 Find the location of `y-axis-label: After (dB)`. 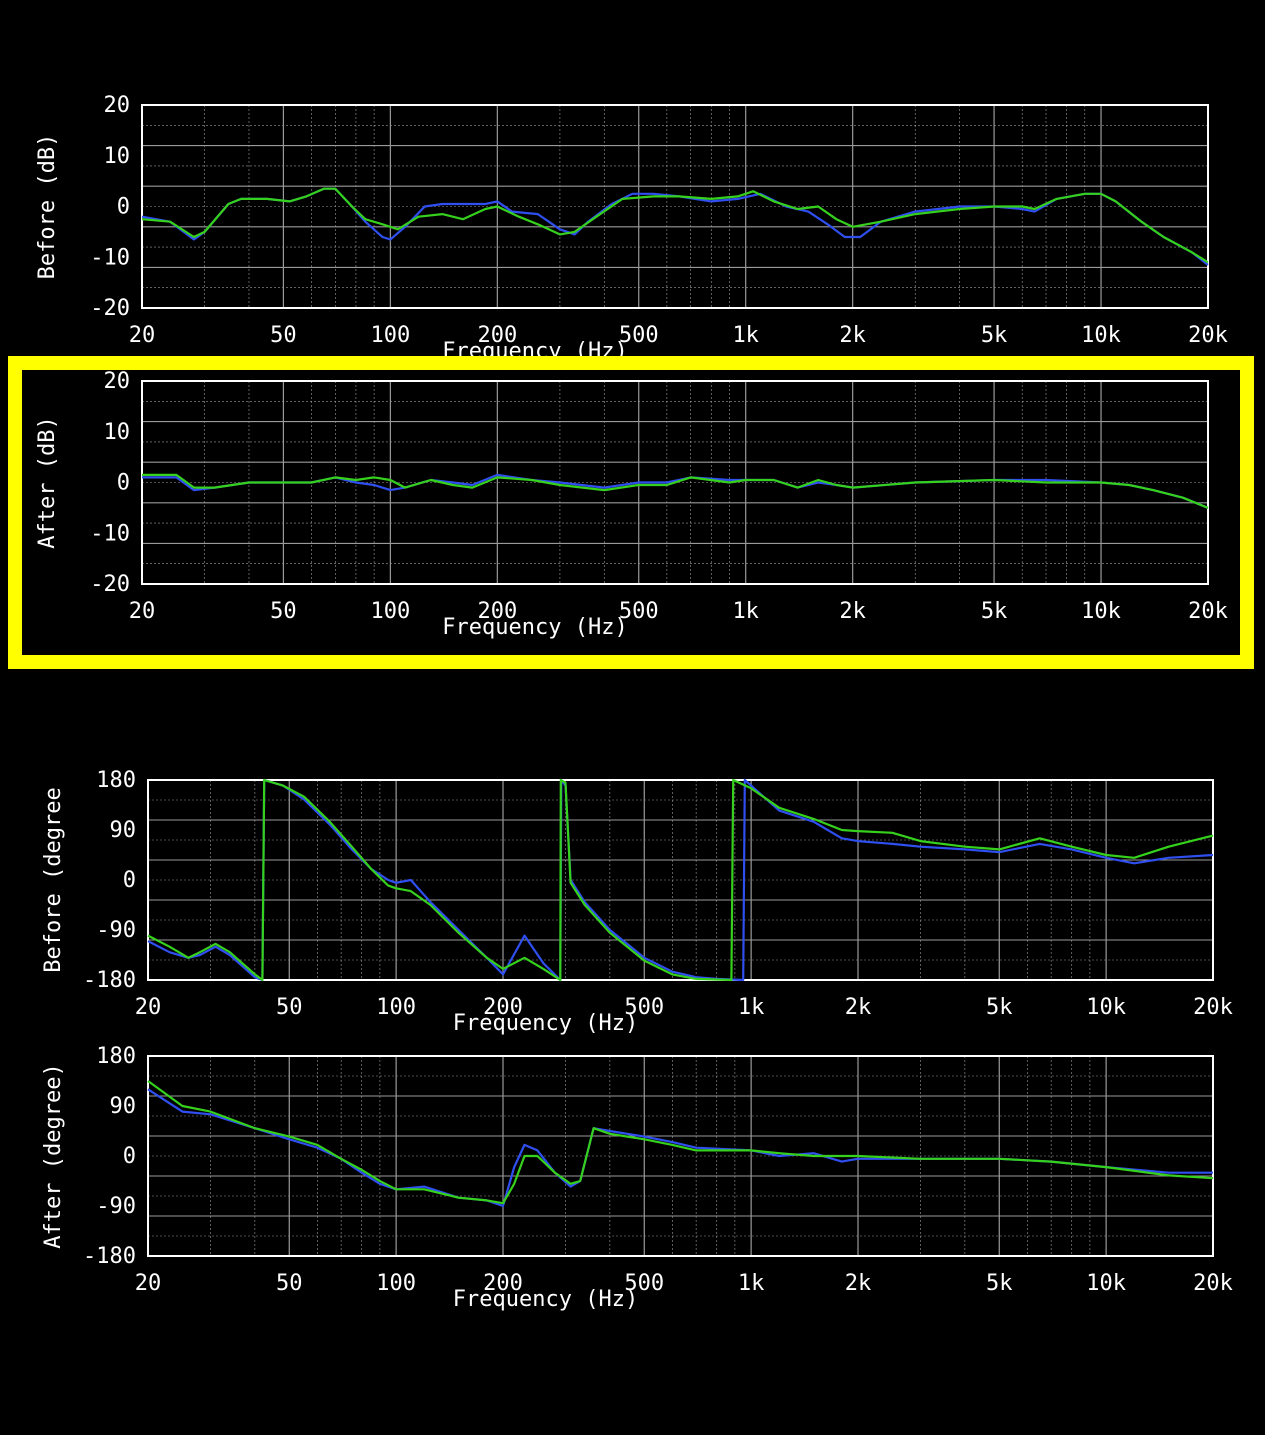

y-axis-label: After (dB) is located at coordinates (47, 482).